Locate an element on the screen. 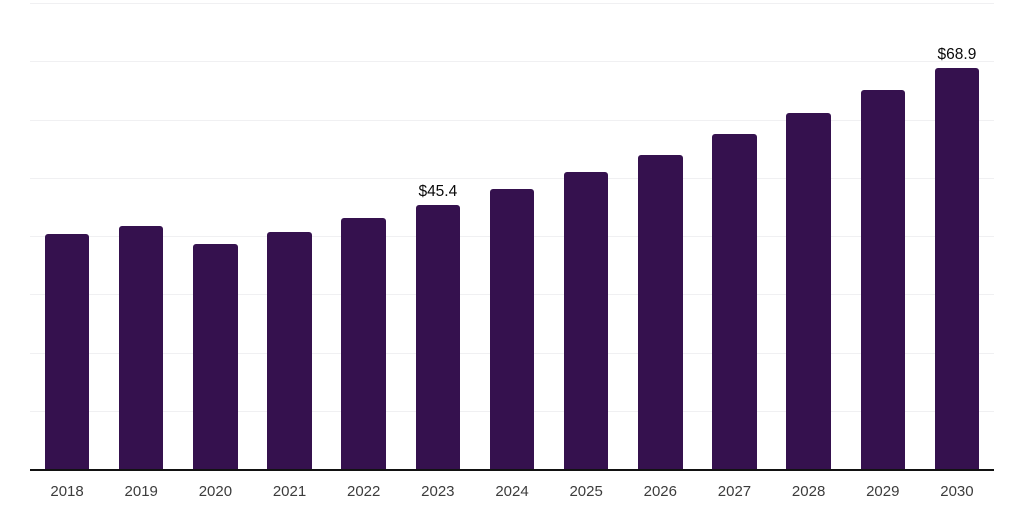  bar-2023 is located at coordinates (438, 336).